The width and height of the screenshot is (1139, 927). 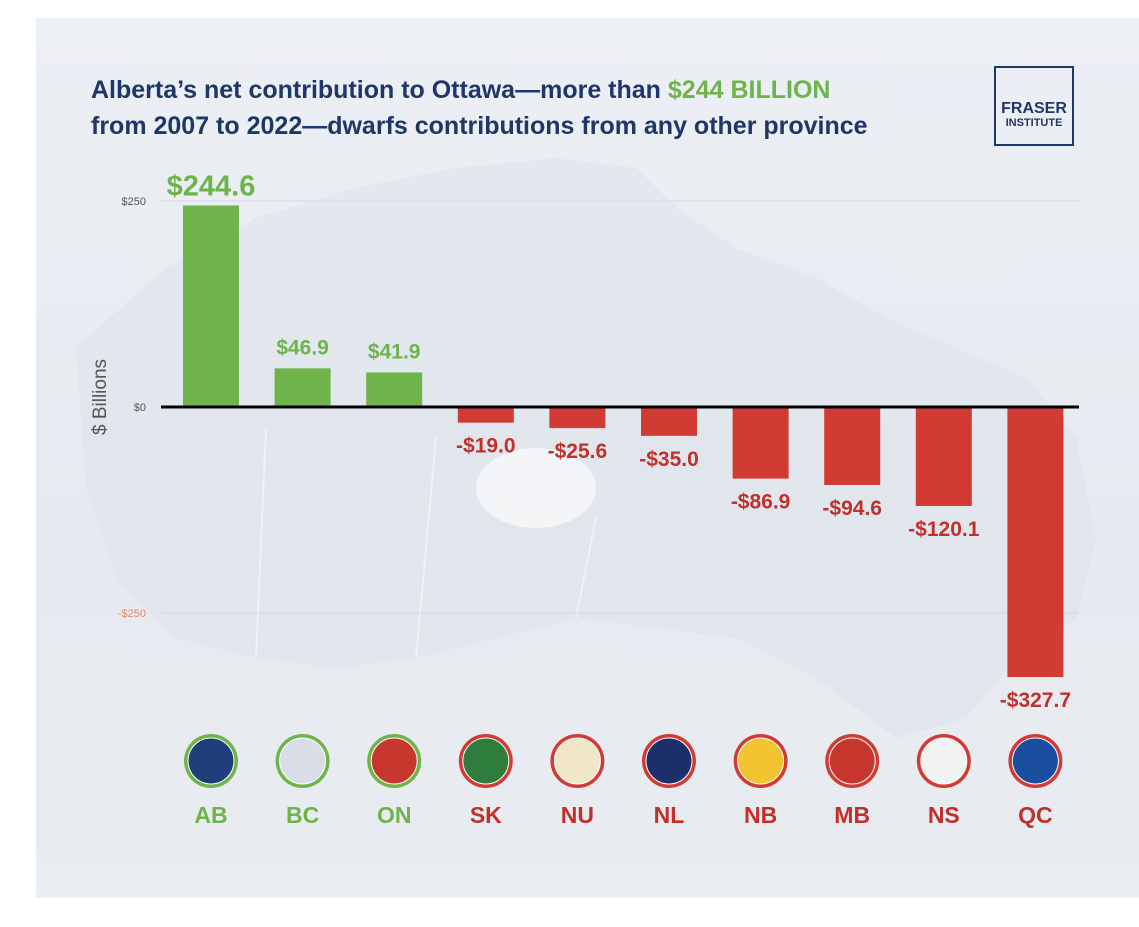 I want to click on logo-line1: FRASER, so click(x=1034, y=108).